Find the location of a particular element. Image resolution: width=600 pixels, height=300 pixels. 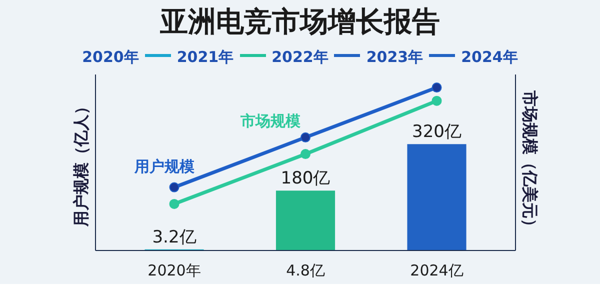

y-axis-title: 用户规模（亿人） is located at coordinates (81, 163).